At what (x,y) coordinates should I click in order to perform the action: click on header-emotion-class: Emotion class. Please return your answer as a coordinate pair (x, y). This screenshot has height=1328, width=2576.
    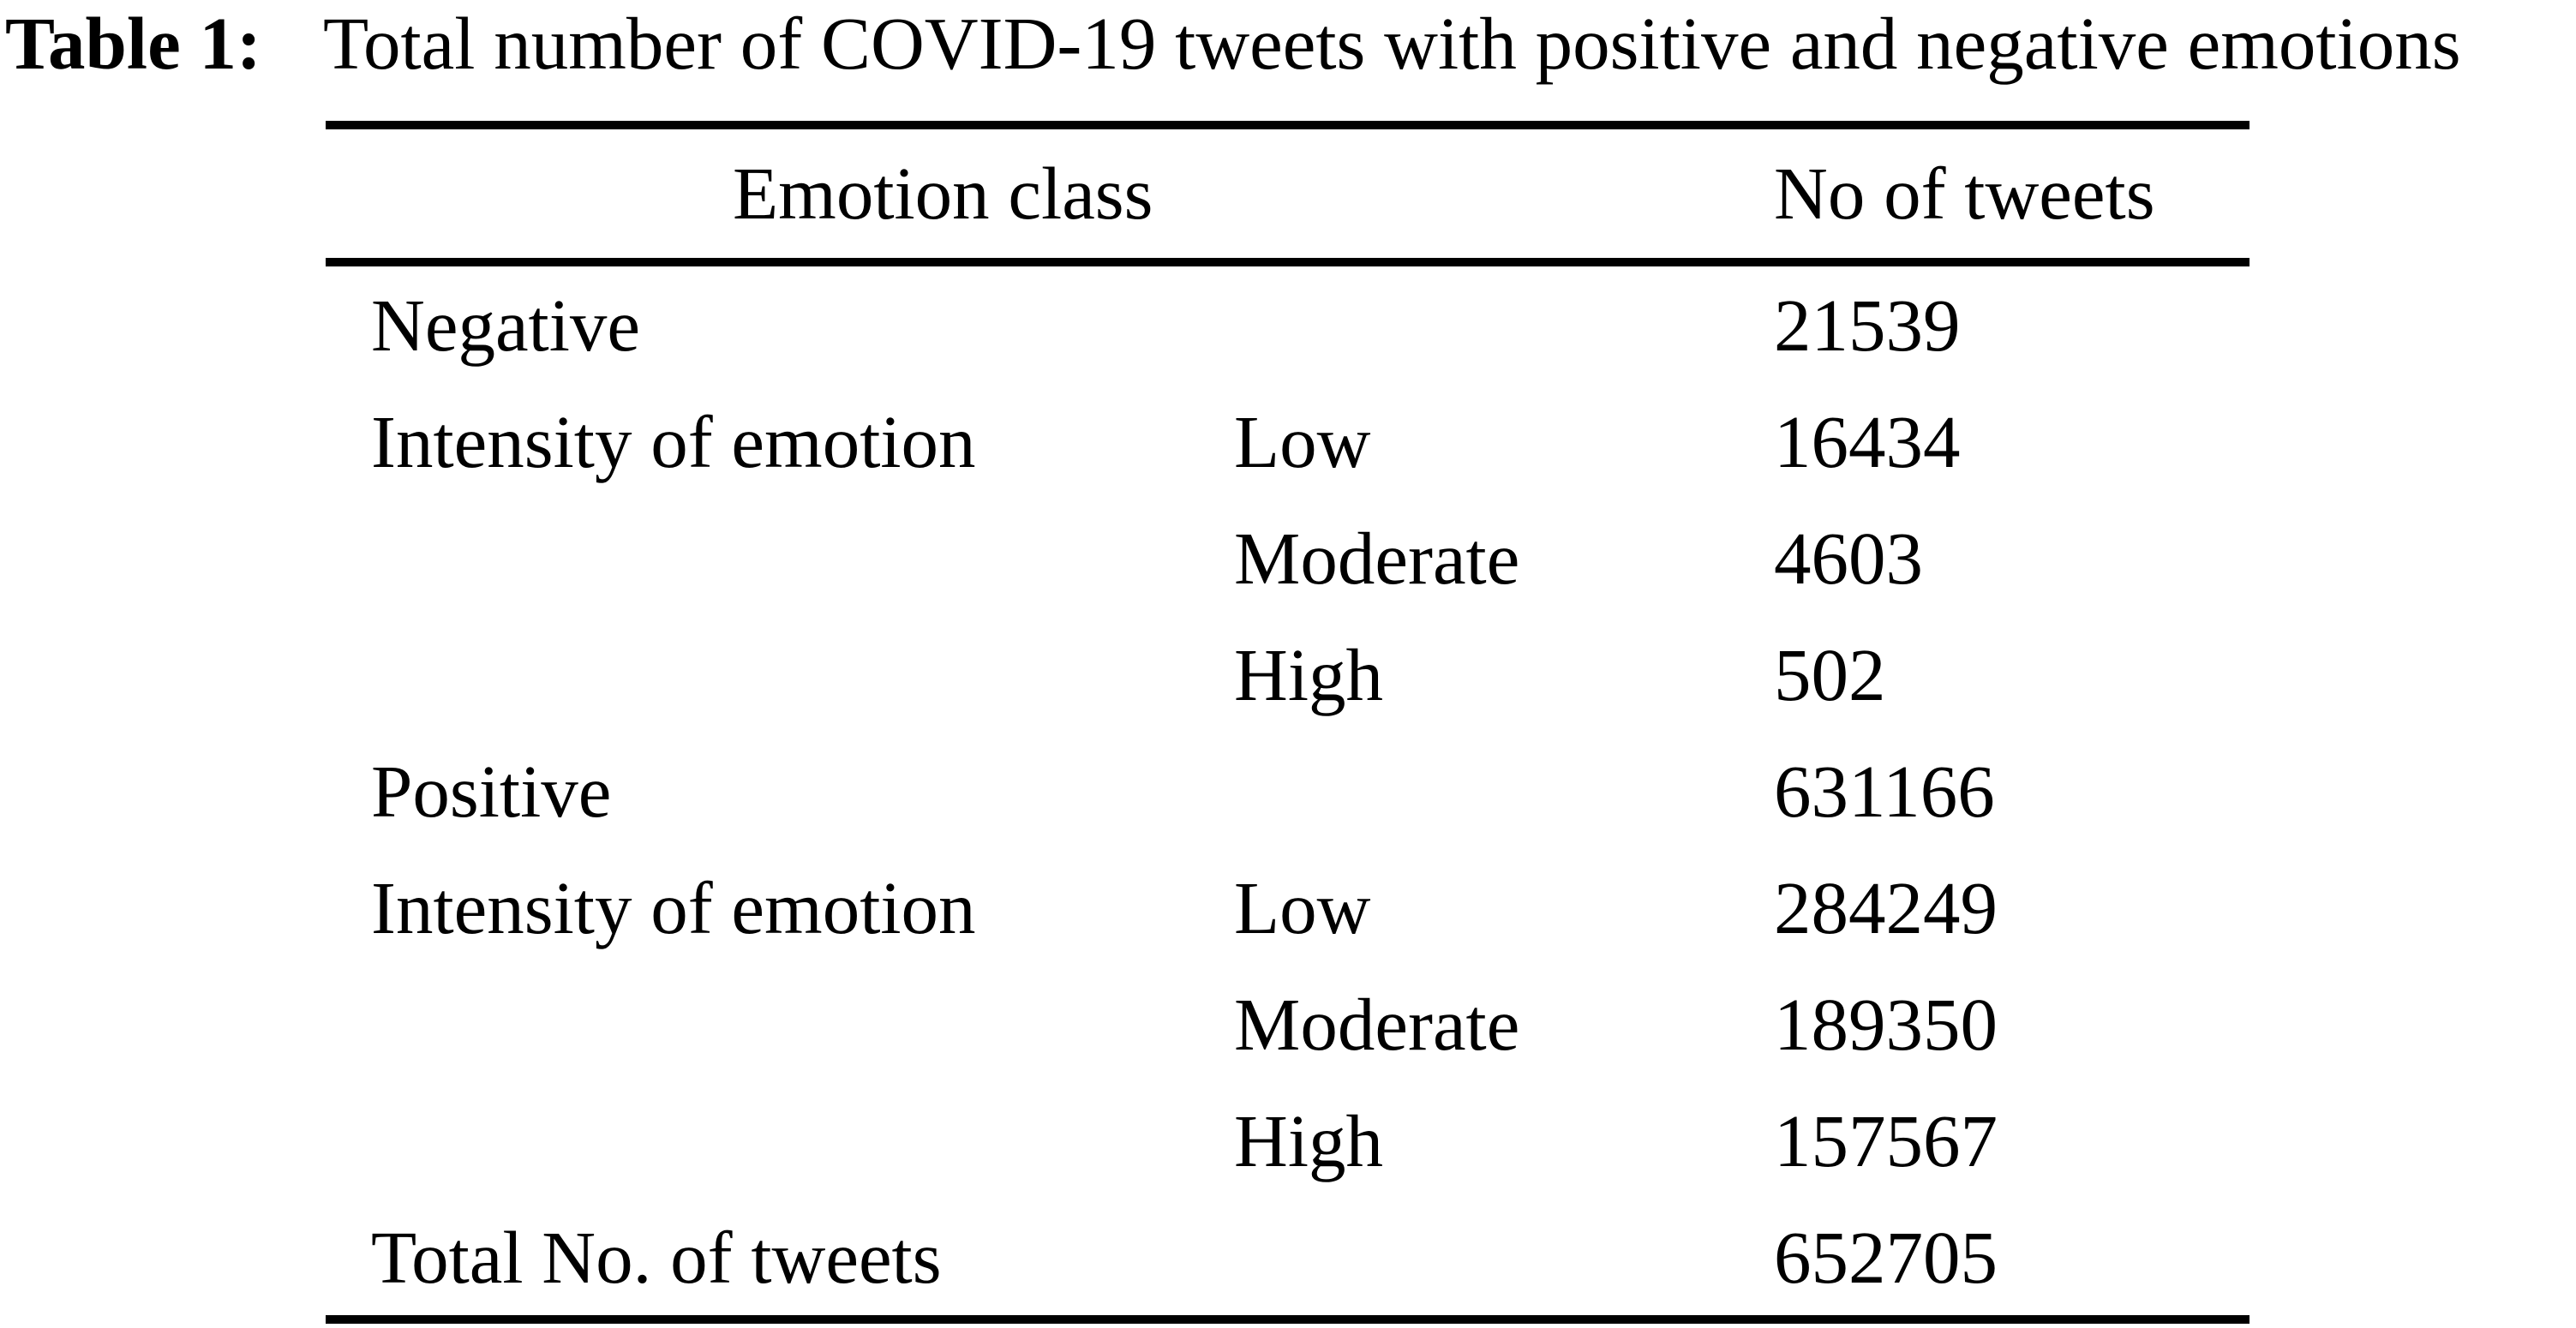
    Looking at the image, I should click on (943, 194).